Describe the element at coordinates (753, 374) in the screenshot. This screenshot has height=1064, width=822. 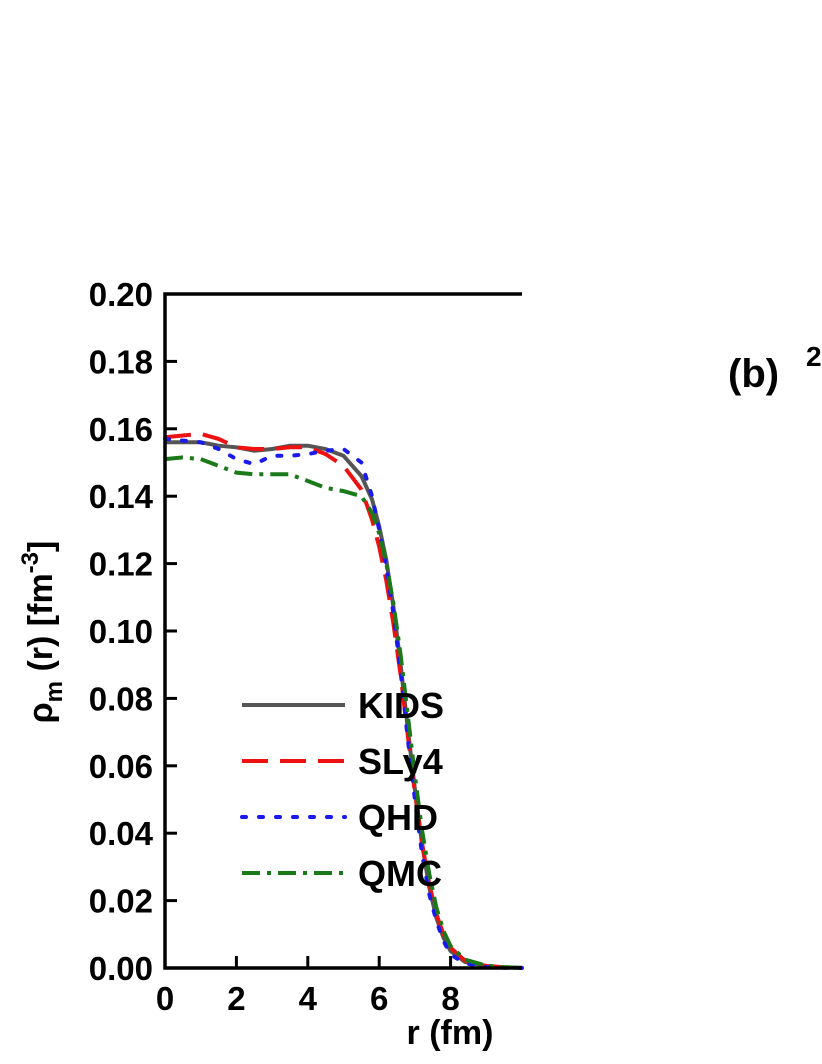
I see `annotation: (b)` at that location.